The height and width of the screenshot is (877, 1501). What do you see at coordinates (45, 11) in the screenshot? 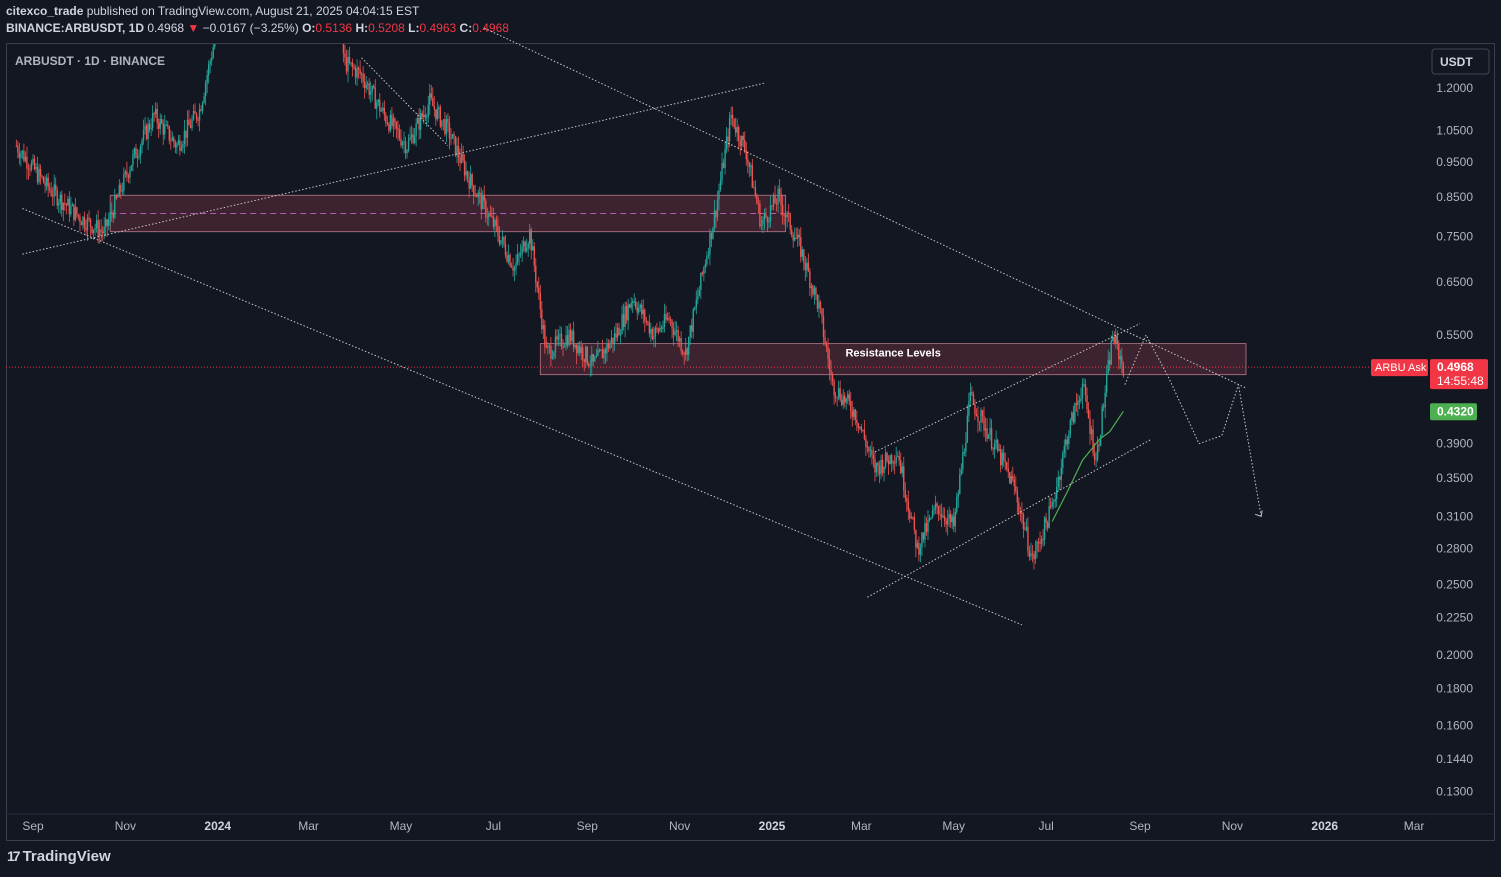
I see `author-name: citexco_trade` at bounding box center [45, 11].